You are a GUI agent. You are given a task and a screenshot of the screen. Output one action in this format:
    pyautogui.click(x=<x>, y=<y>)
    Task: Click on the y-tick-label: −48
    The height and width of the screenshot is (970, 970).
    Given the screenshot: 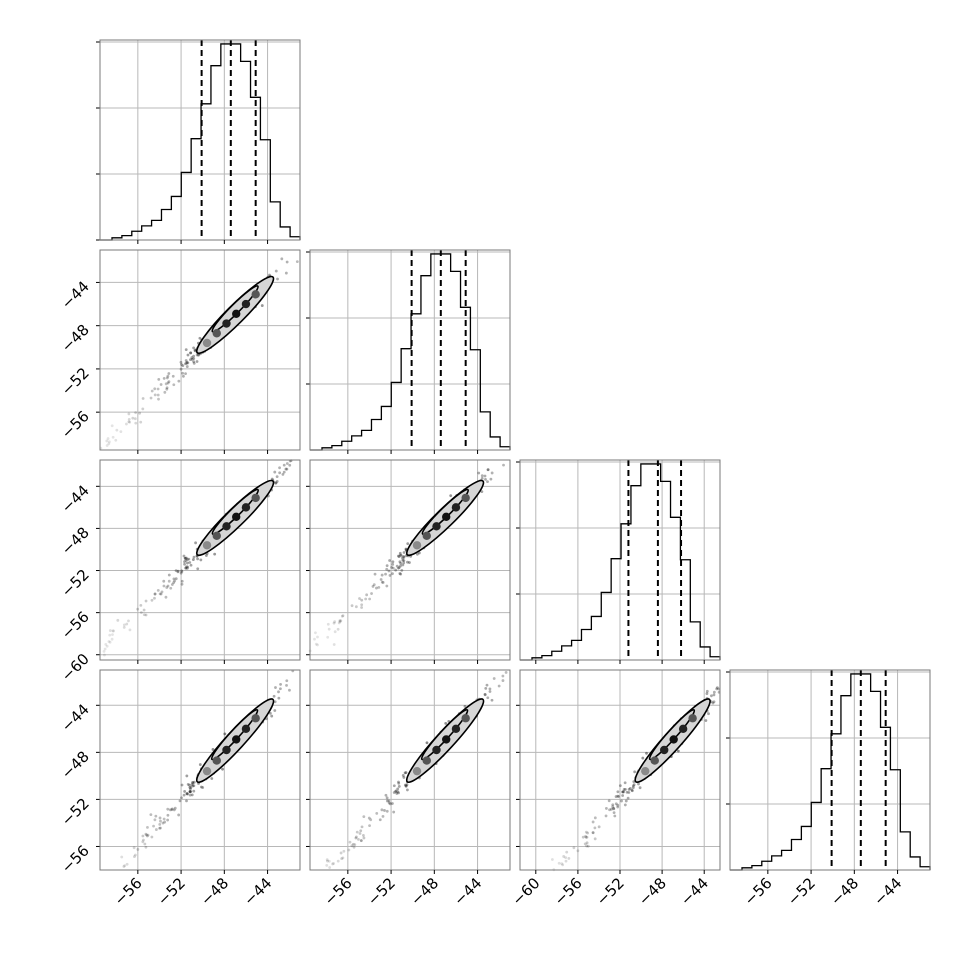 What is the action you would take?
    pyautogui.click(x=75, y=764)
    